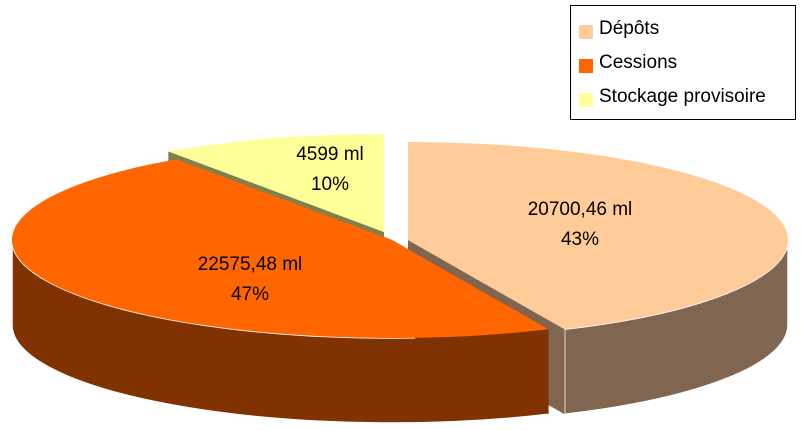 This screenshot has width=801, height=430. Describe the element at coordinates (330, 154) in the screenshot. I see `pie-value-label-stockage: 4599 ml` at that location.